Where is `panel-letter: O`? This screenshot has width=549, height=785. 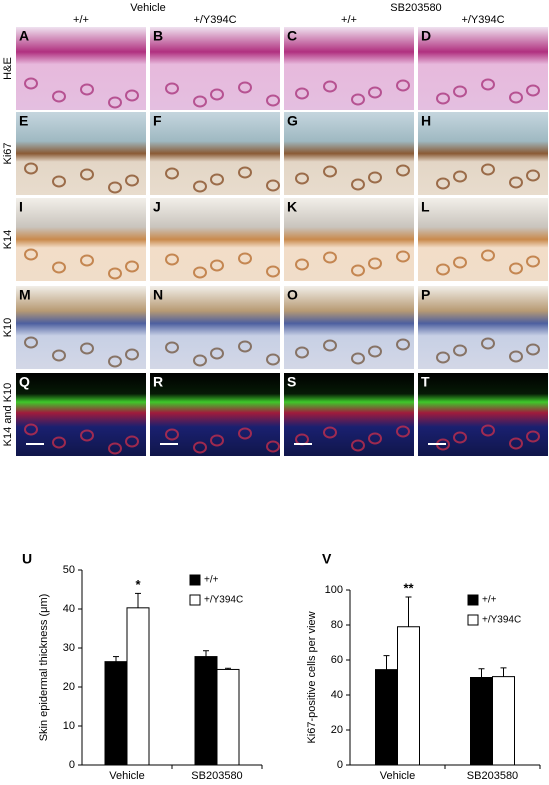 panel-letter: O is located at coordinates (292, 295).